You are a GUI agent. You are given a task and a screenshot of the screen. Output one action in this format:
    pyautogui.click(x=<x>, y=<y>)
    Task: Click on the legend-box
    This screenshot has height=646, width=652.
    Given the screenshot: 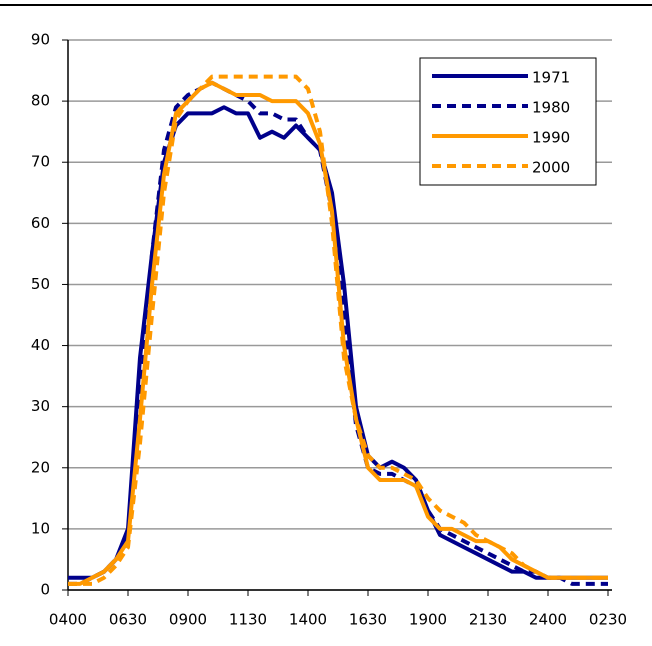 What is the action you would take?
    pyautogui.click(x=508, y=121)
    